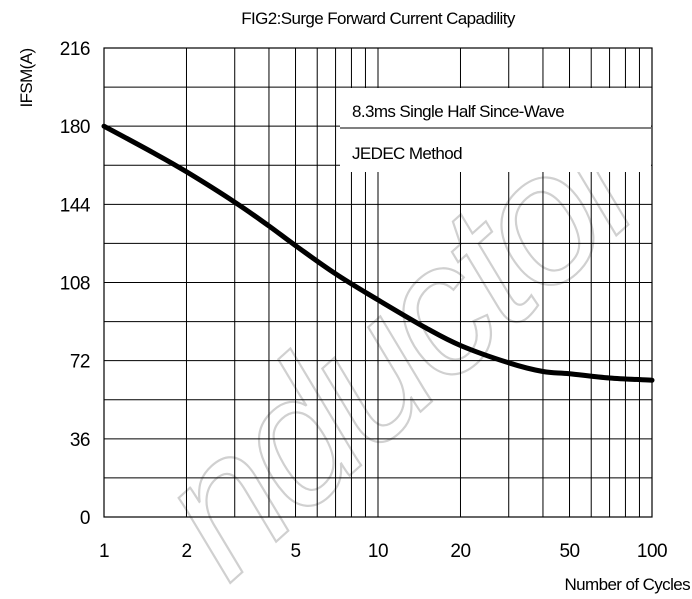 The image size is (692, 599). Describe the element at coordinates (460, 551) in the screenshot. I see `x-tick-label: 20` at that location.